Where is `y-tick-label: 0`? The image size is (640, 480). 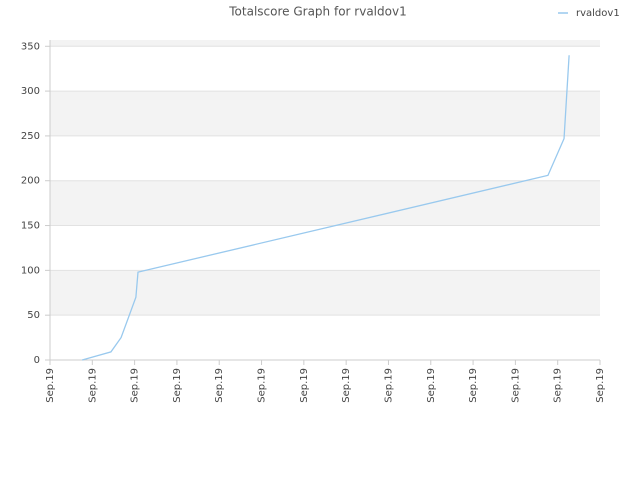 y-tick-label: 0 is located at coordinates (37, 360).